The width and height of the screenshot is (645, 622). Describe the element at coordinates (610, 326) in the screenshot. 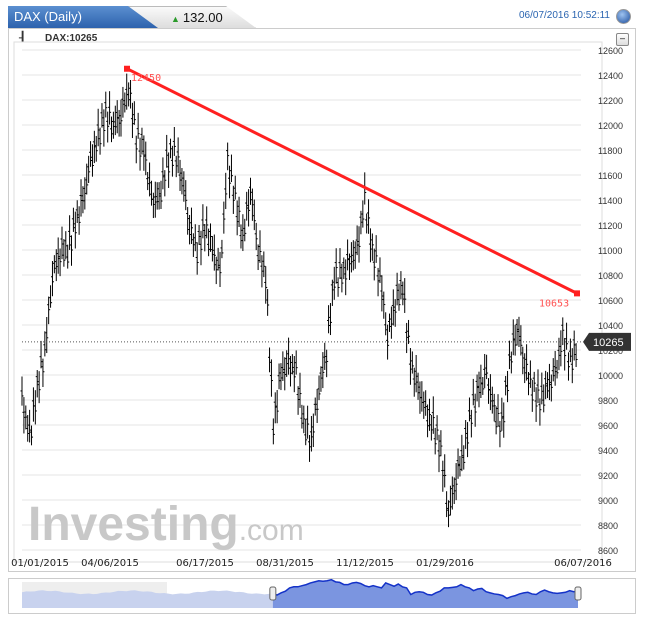

I see `y-tick-label: 10400` at that location.